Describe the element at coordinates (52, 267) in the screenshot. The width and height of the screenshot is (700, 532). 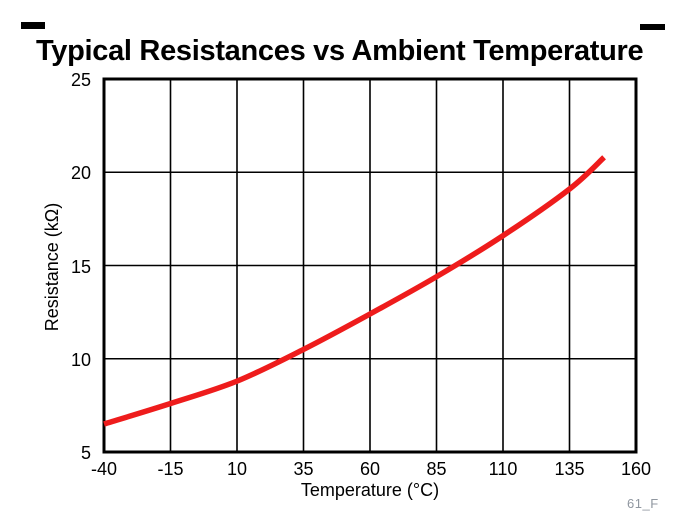
I see `y-axis-label: Resistance (kΩ)` at that location.